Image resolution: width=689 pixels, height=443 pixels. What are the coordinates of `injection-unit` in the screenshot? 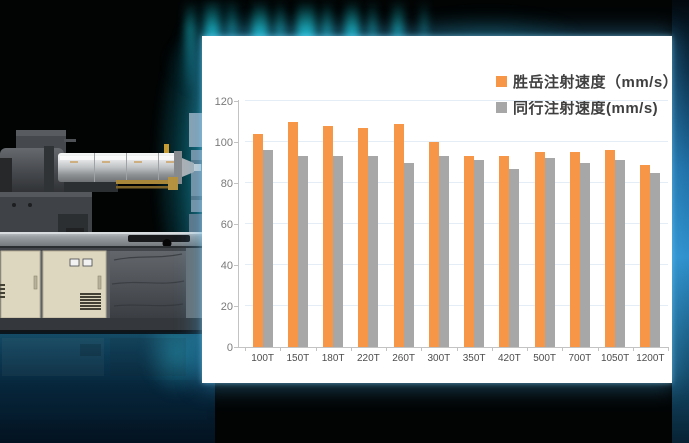 It's located at (100, 165).